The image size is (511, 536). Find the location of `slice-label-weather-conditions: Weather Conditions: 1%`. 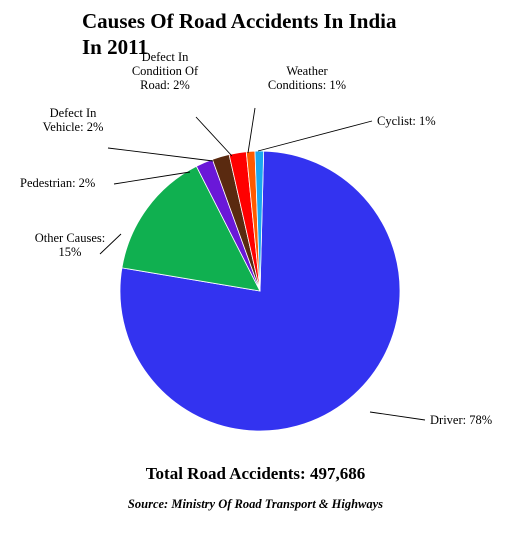

slice-label-weather-conditions: Weather Conditions: 1% is located at coordinates (307, 78).